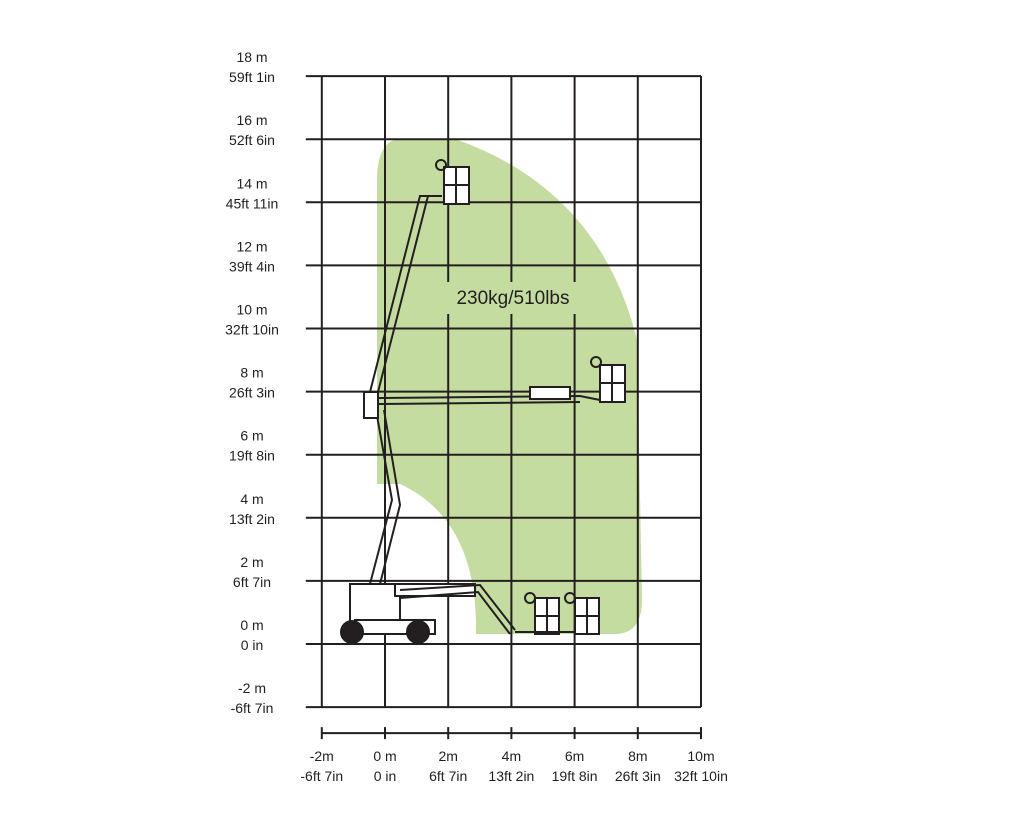  I want to click on y-axis-label-metric: 10 m, so click(251, 310).